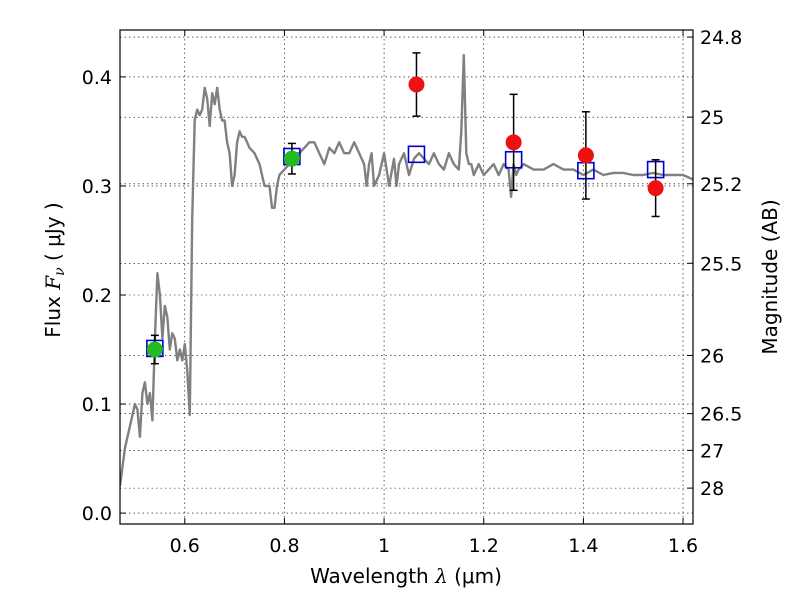  Describe the element at coordinates (185, 546) in the screenshot. I see `x-tick-label: 0.6` at that location.